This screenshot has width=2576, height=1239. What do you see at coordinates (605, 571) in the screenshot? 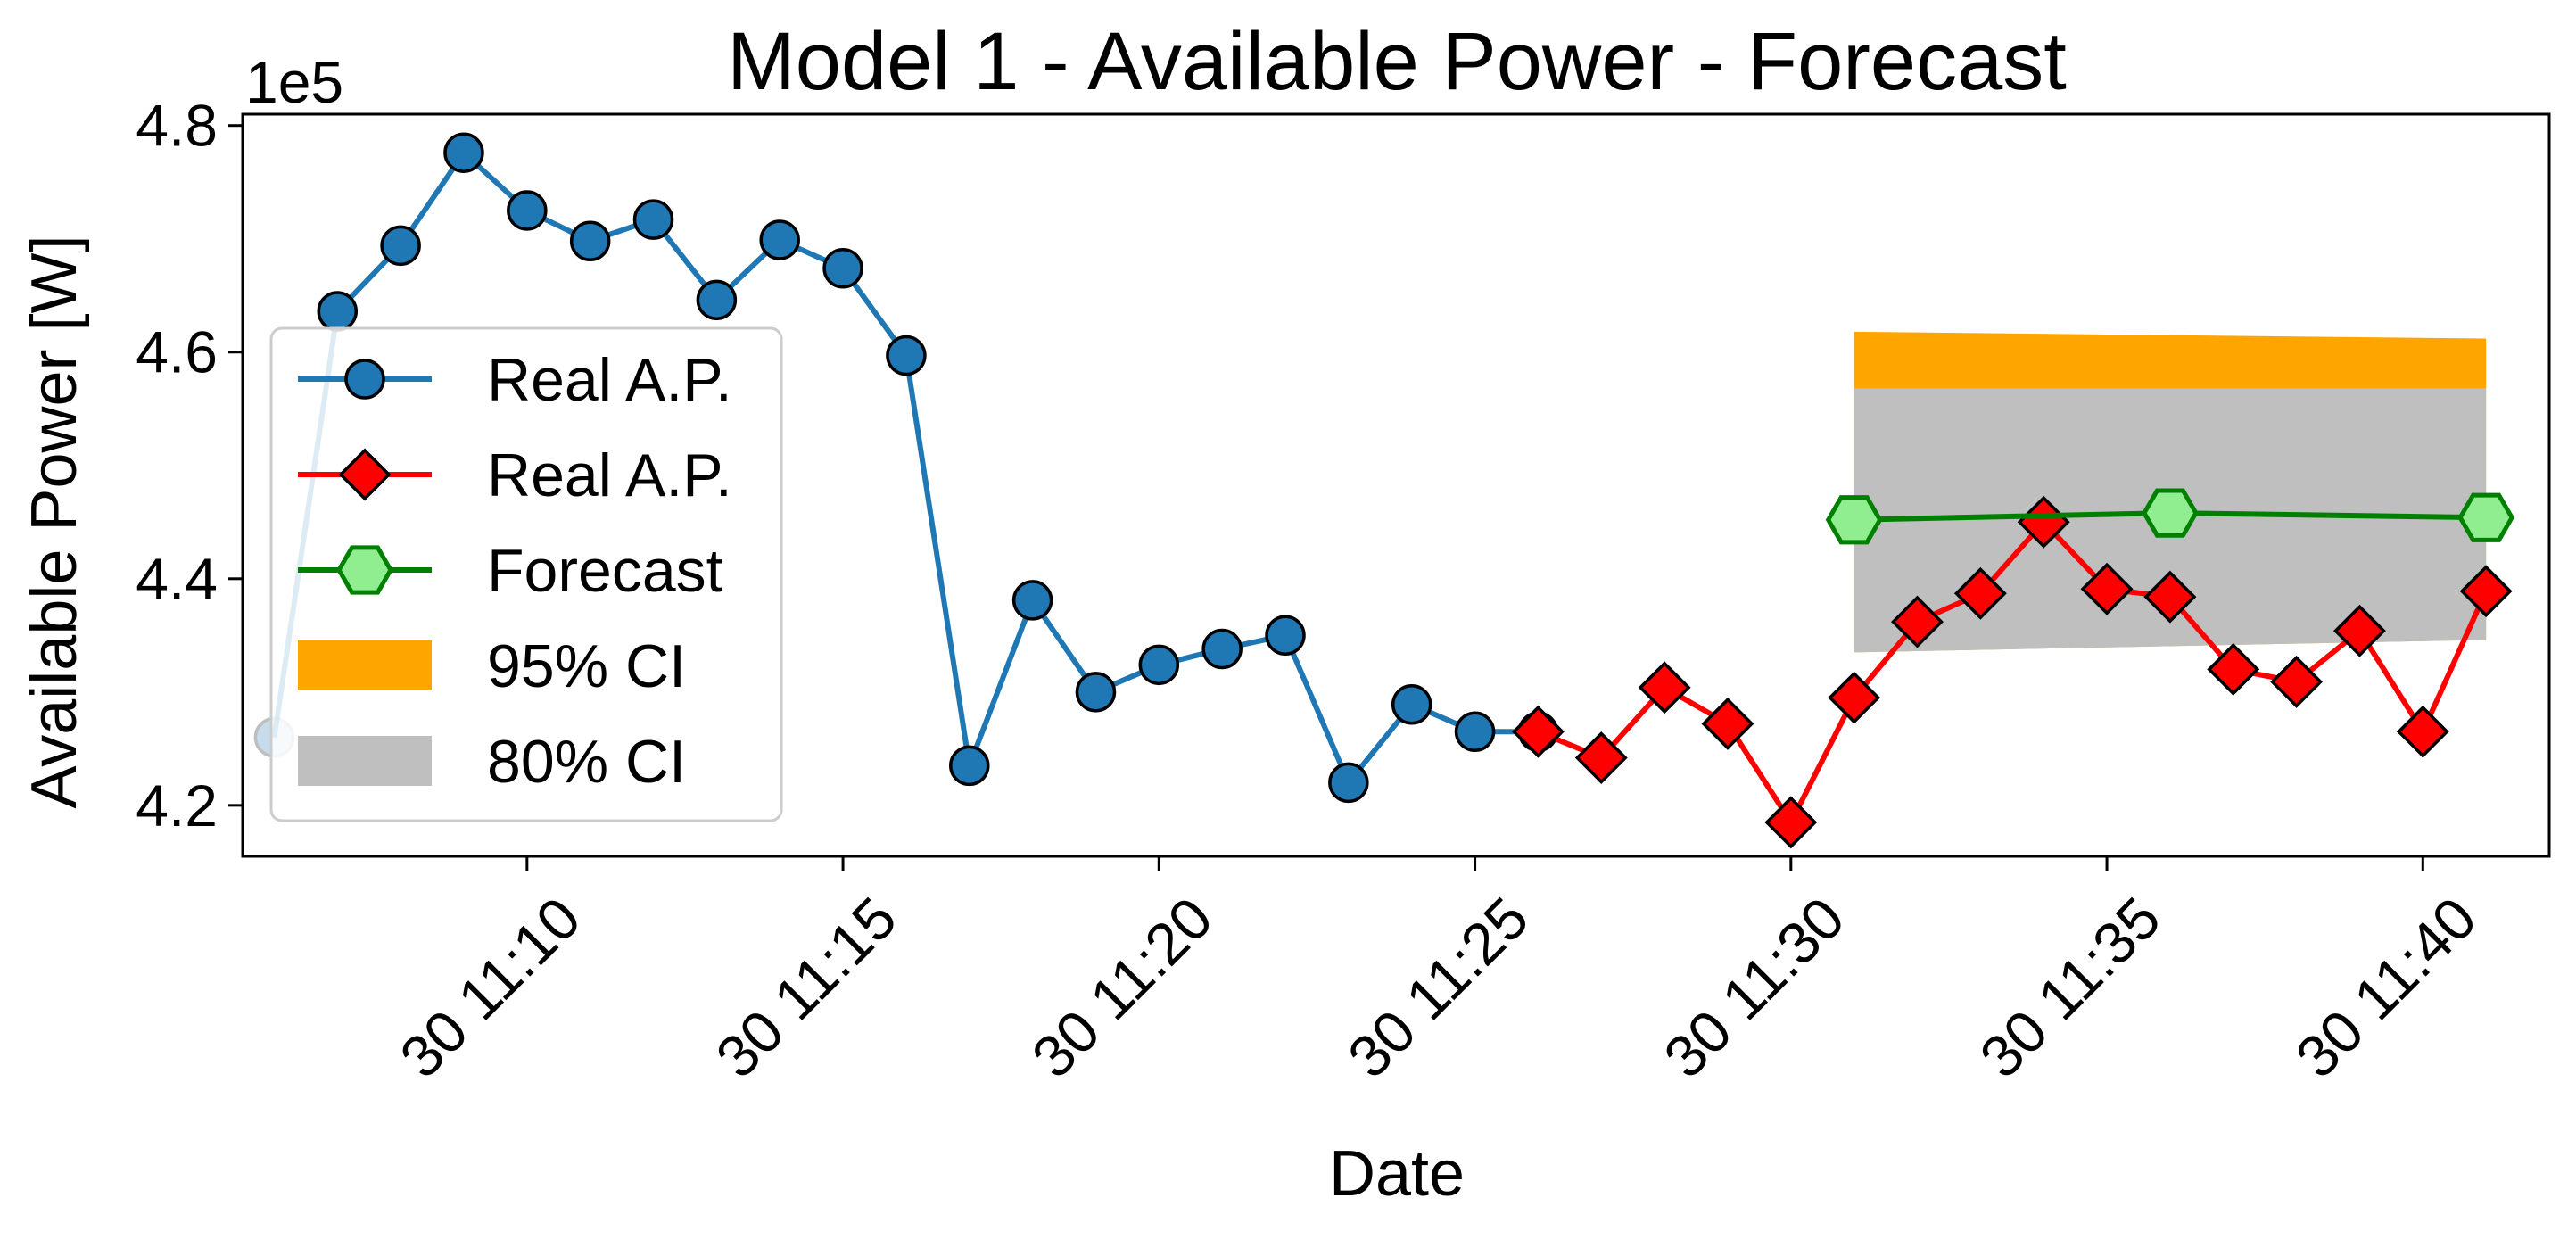
I see `legend-label: Forecast` at bounding box center [605, 571].